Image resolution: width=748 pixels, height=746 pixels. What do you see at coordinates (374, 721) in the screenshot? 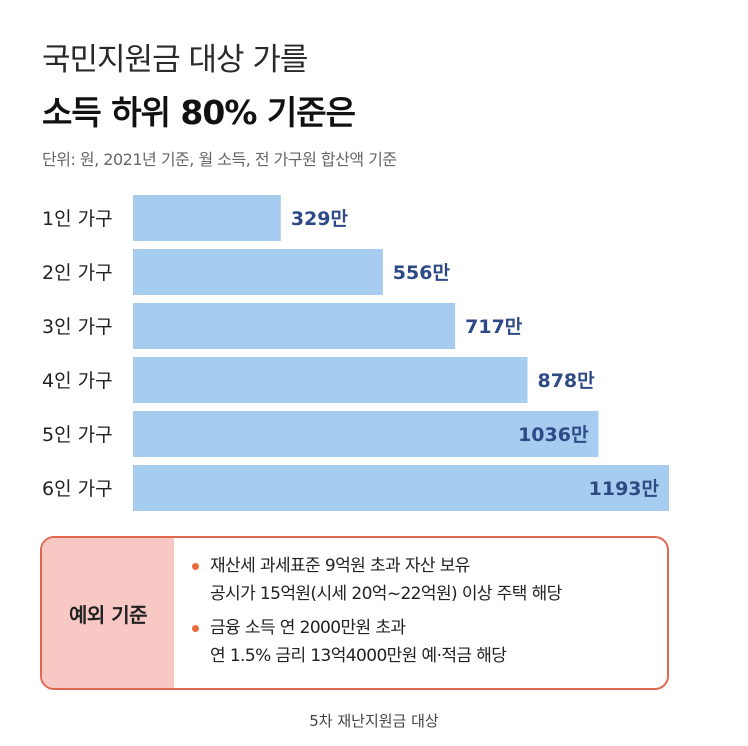
I see `image-caption: 5차 재난지원금 대상` at bounding box center [374, 721].